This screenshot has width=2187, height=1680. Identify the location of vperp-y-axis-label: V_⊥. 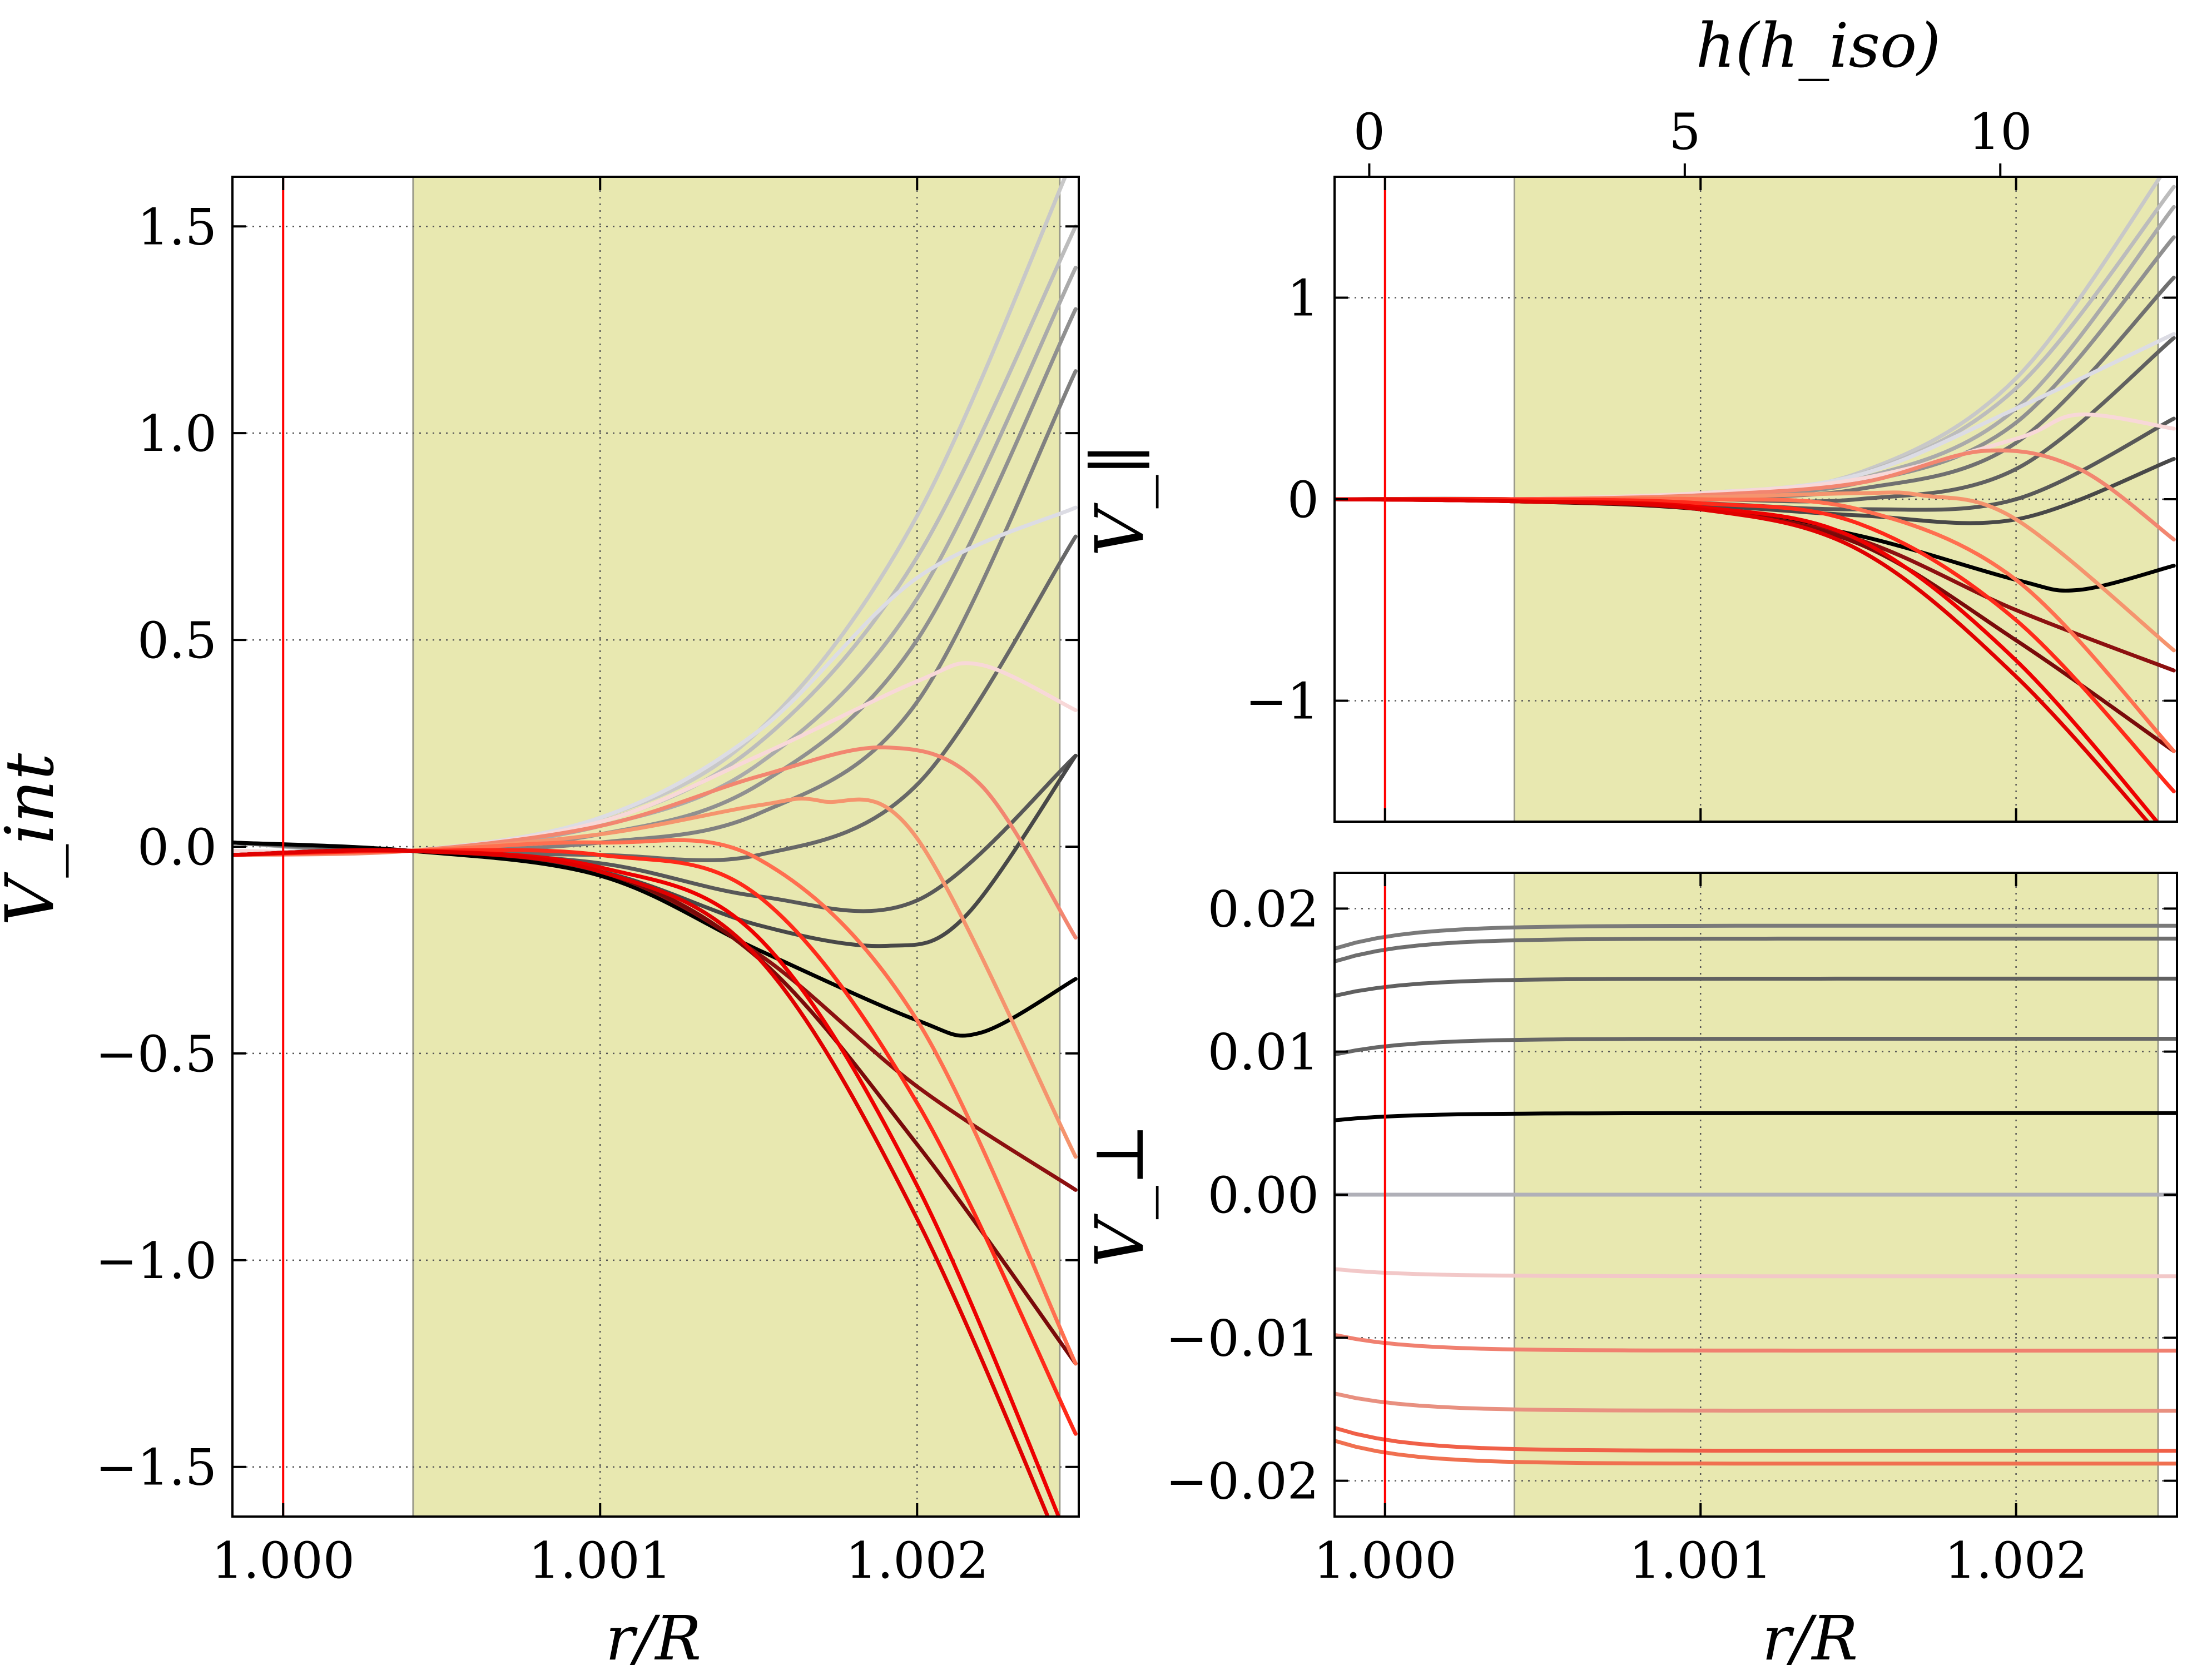
(1120, 1195).